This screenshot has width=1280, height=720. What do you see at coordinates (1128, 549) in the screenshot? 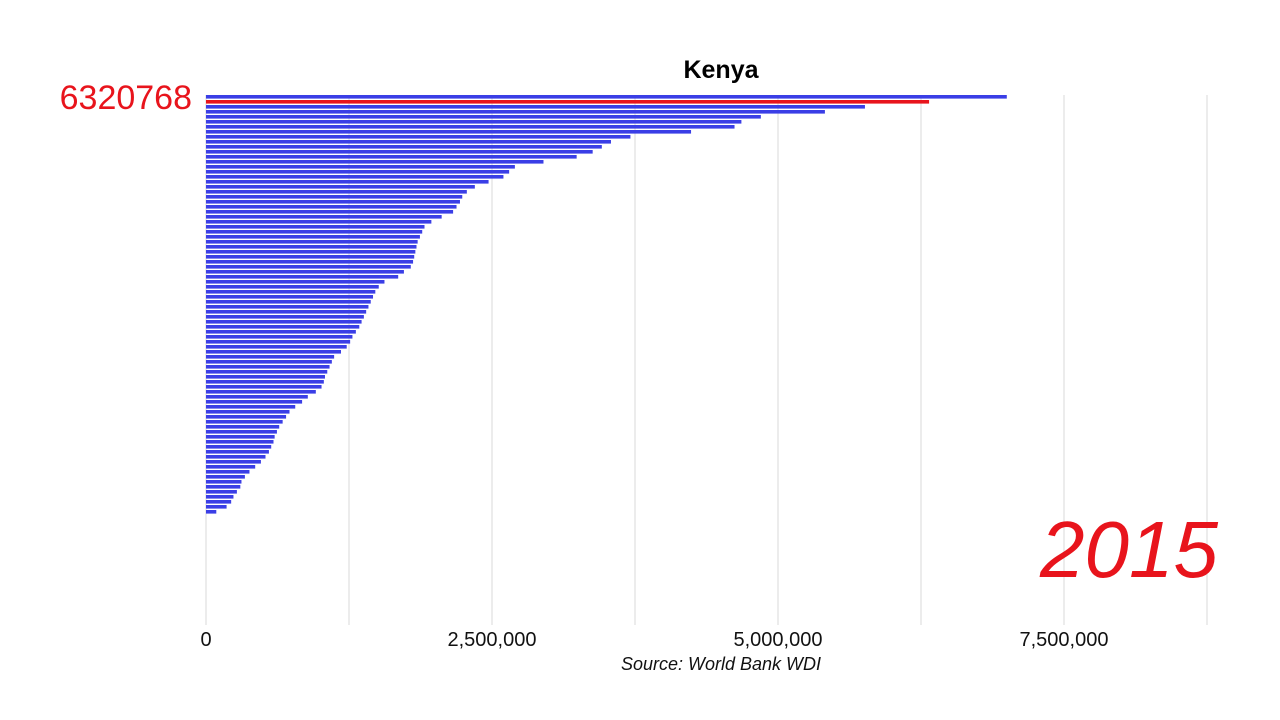
I see `year-label: 2015` at bounding box center [1128, 549].